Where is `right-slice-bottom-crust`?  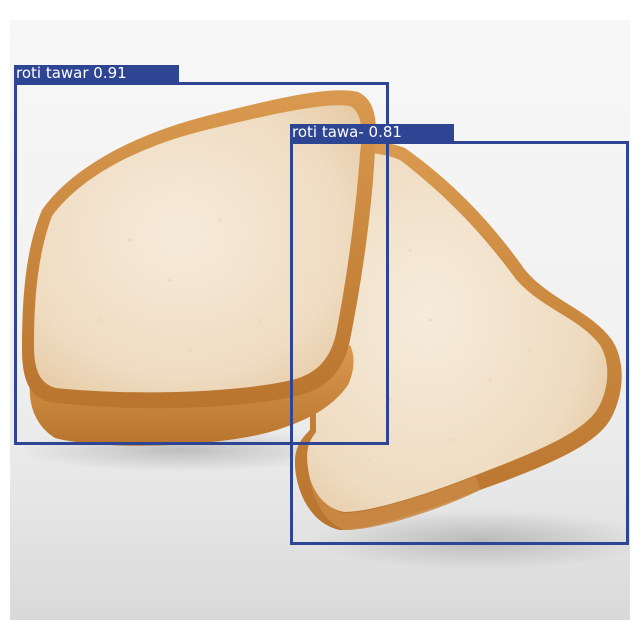 right-slice-bottom-crust is located at coordinates (394, 501).